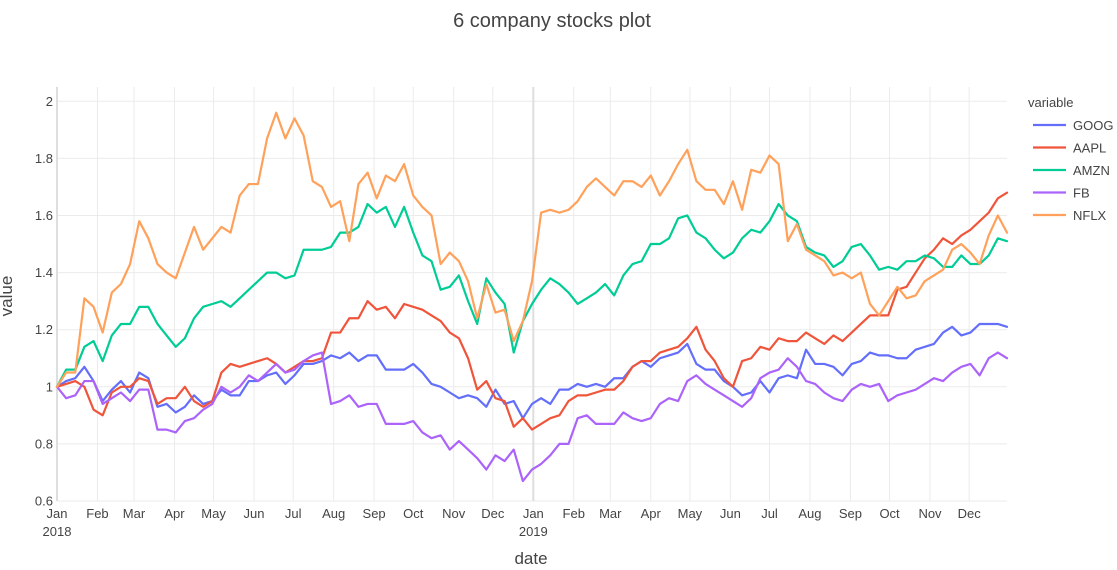 The width and height of the screenshot is (1117, 570). I want to click on legend-item-amzn: AMZN, so click(1071, 170).